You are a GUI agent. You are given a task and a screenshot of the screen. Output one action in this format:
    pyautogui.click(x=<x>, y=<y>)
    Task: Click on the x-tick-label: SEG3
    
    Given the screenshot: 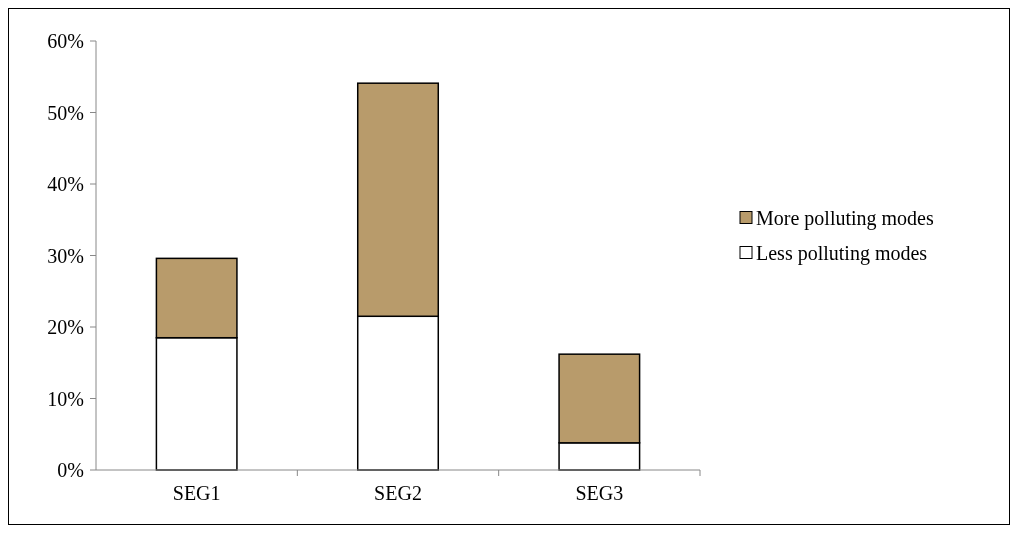 What is the action you would take?
    pyautogui.click(x=599, y=493)
    